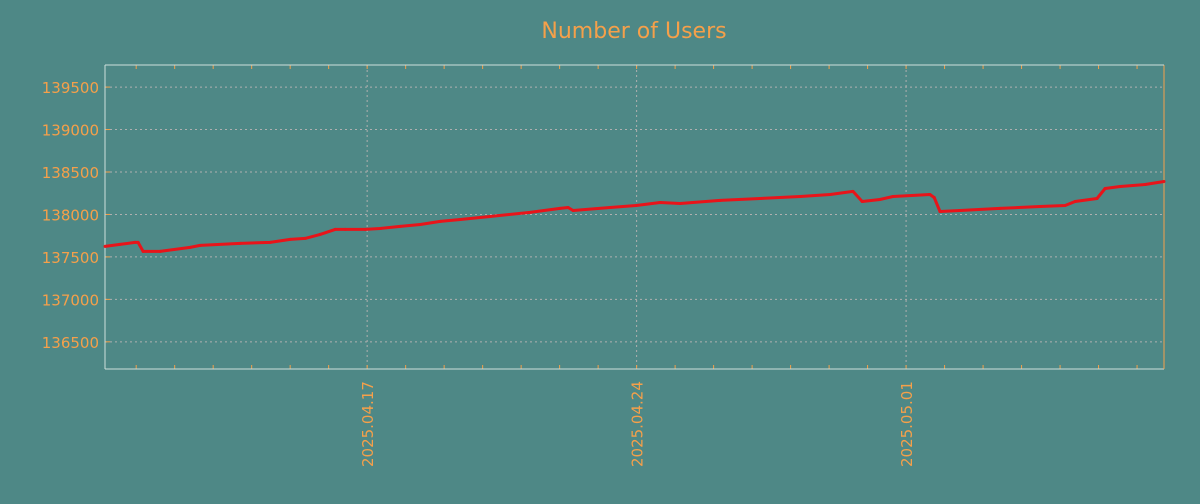 The height and width of the screenshot is (504, 1200). I want to click on y-tick-label: 137000, so click(70, 300).